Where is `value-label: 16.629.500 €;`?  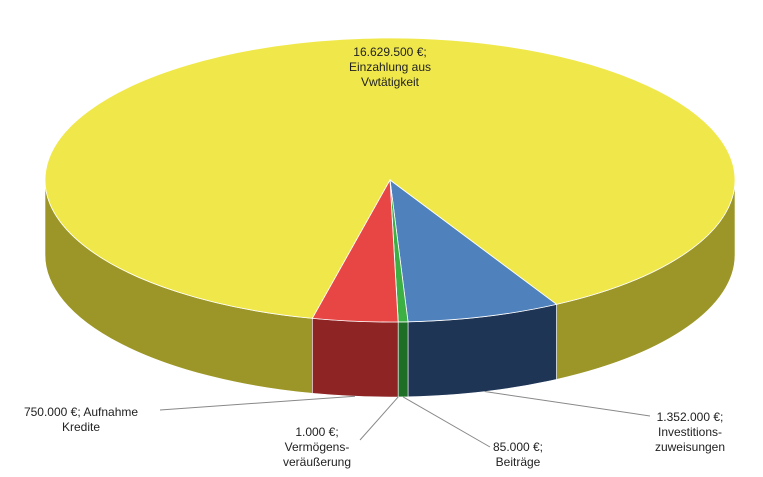 value-label: 16.629.500 €; is located at coordinates (390, 52).